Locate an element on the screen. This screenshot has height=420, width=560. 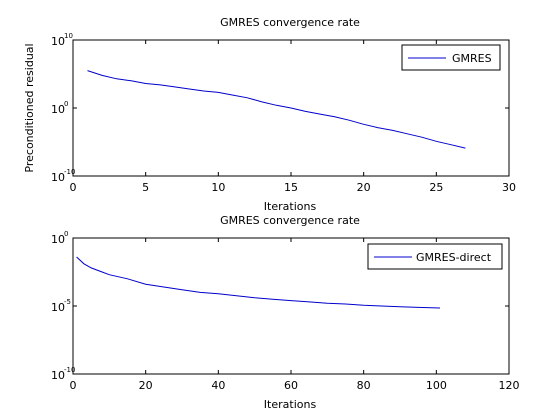
chart-bottom-x-tick-label: 20 is located at coordinates (146, 385).